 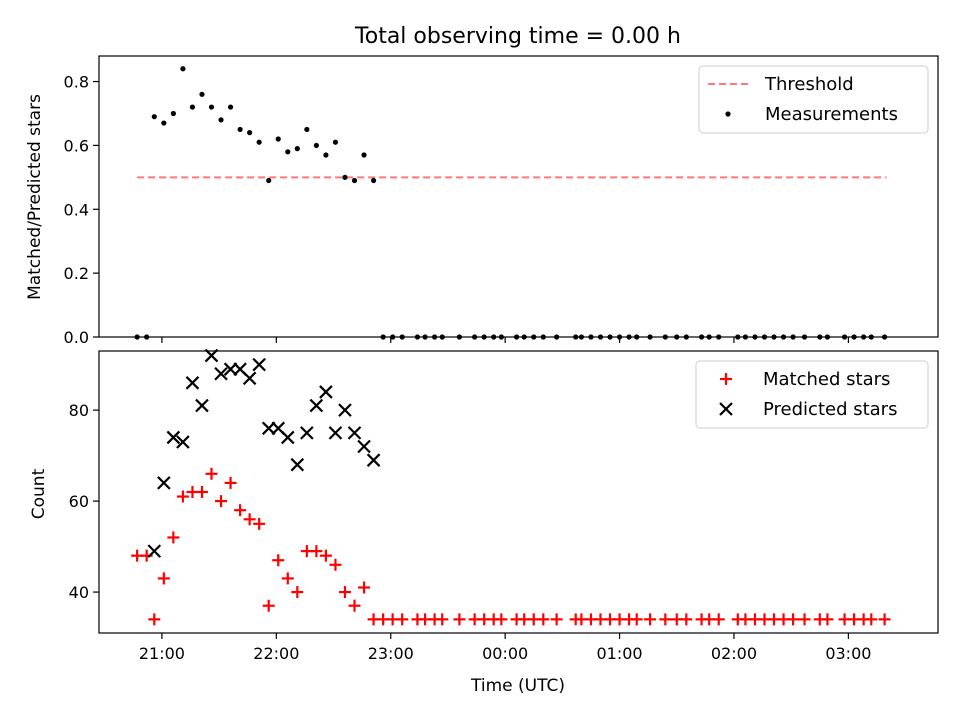 What do you see at coordinates (76, 82) in the screenshot?
I see `y-tick-label: 0.8` at bounding box center [76, 82].